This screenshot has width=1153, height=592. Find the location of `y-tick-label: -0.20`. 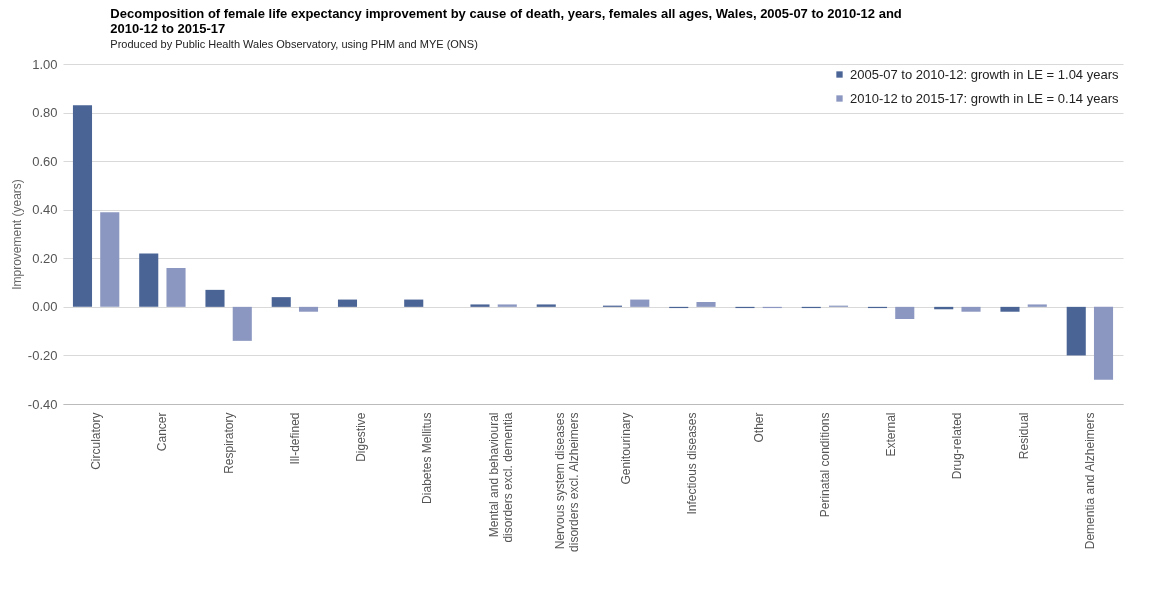

y-tick-label: -0.20 is located at coordinates (42, 355).